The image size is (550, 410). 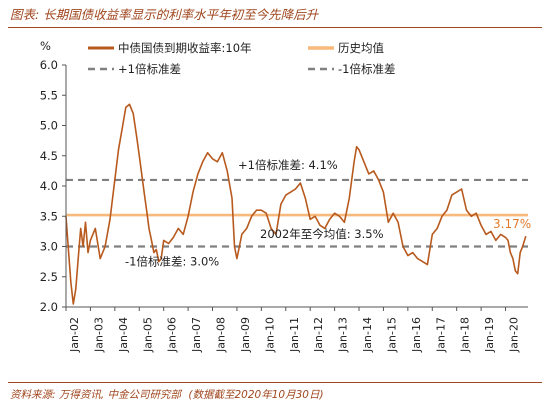 I want to click on y-tick-label: 4.5, so click(x=49, y=156).